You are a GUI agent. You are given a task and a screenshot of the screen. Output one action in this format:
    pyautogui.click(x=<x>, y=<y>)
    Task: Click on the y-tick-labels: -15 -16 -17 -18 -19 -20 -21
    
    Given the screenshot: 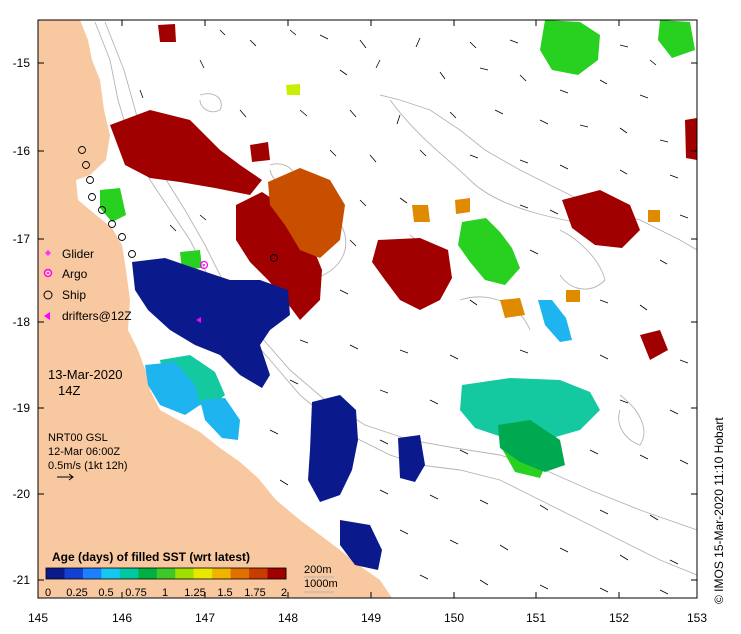 What is the action you would take?
    pyautogui.click(x=22, y=321)
    